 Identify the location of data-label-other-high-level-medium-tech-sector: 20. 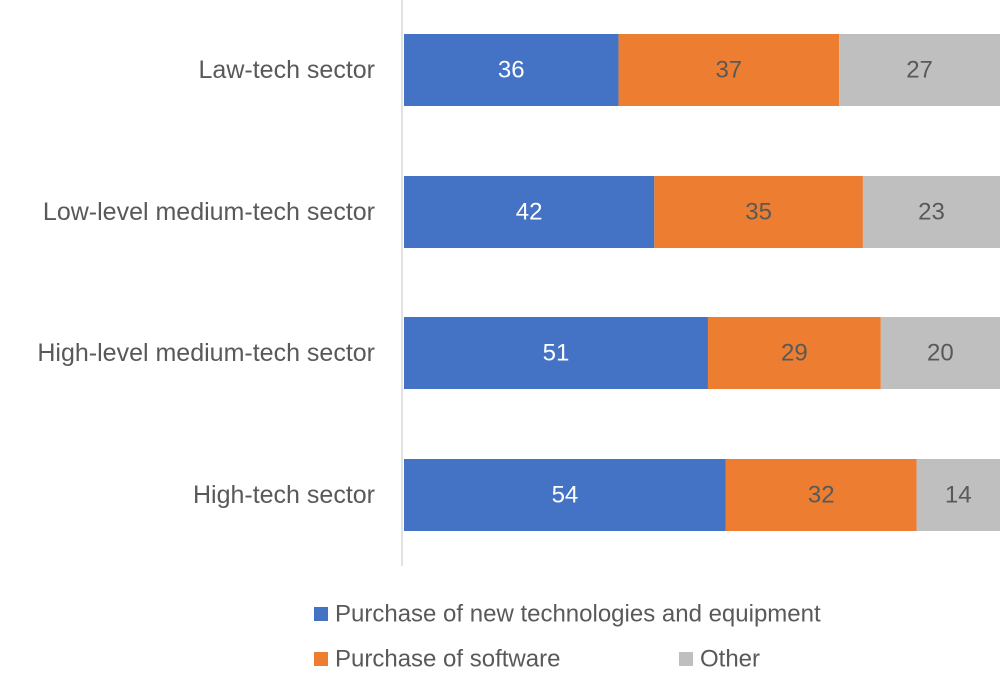
(940, 353).